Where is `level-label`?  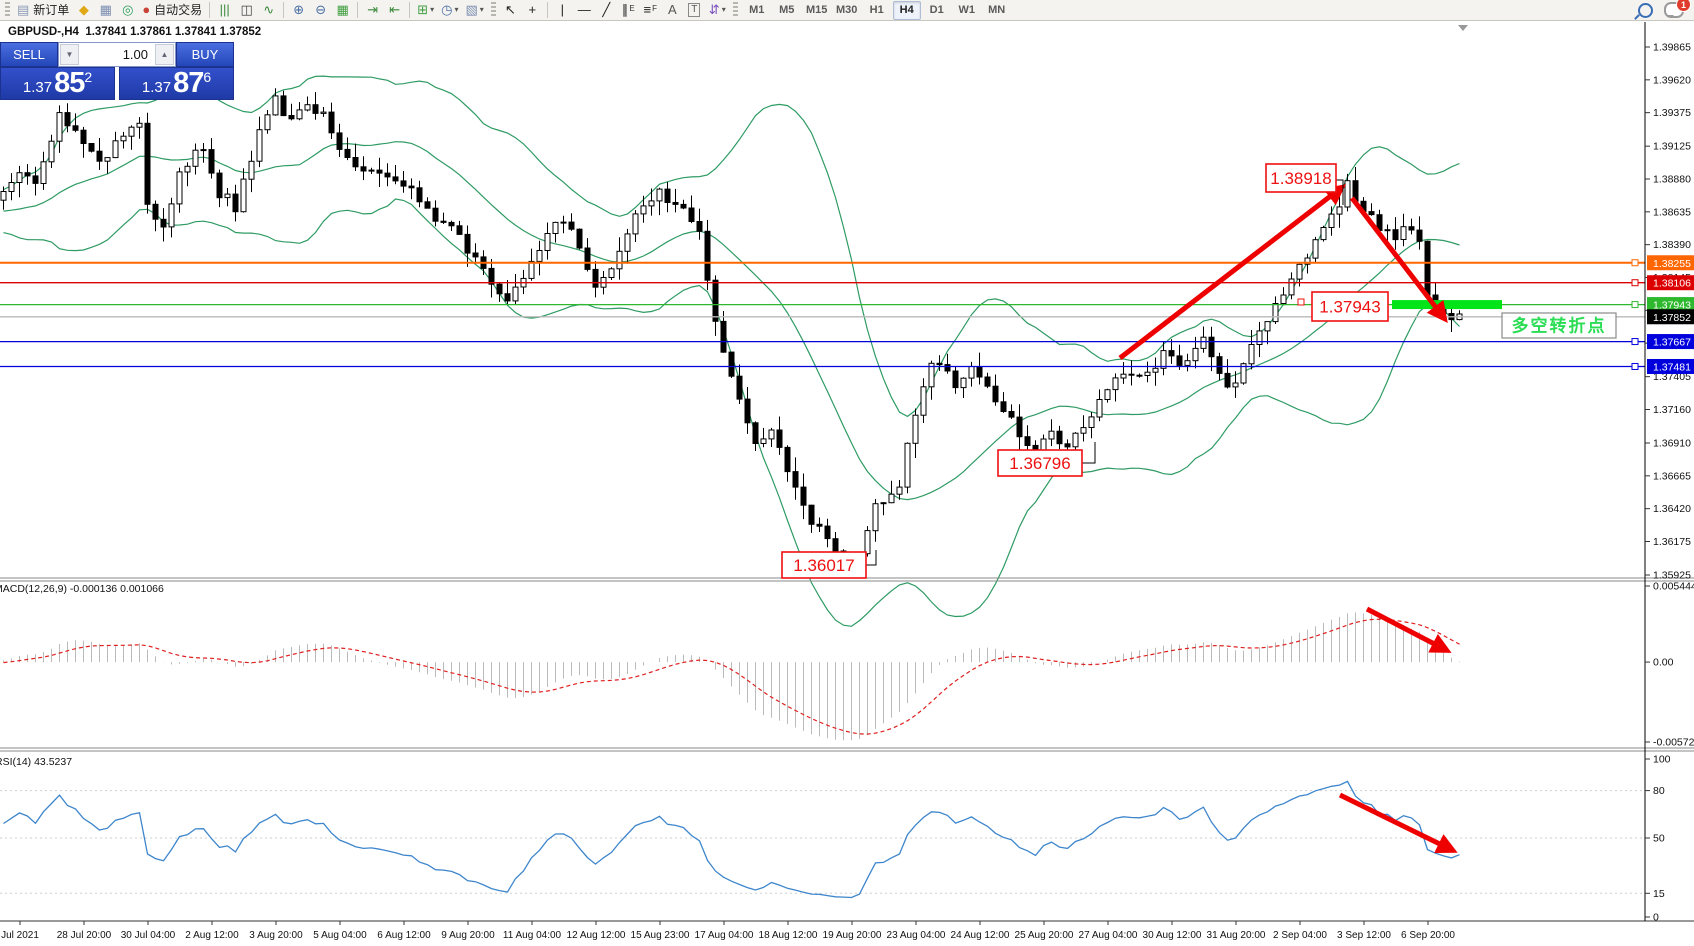 level-label is located at coordinates (1350, 306).